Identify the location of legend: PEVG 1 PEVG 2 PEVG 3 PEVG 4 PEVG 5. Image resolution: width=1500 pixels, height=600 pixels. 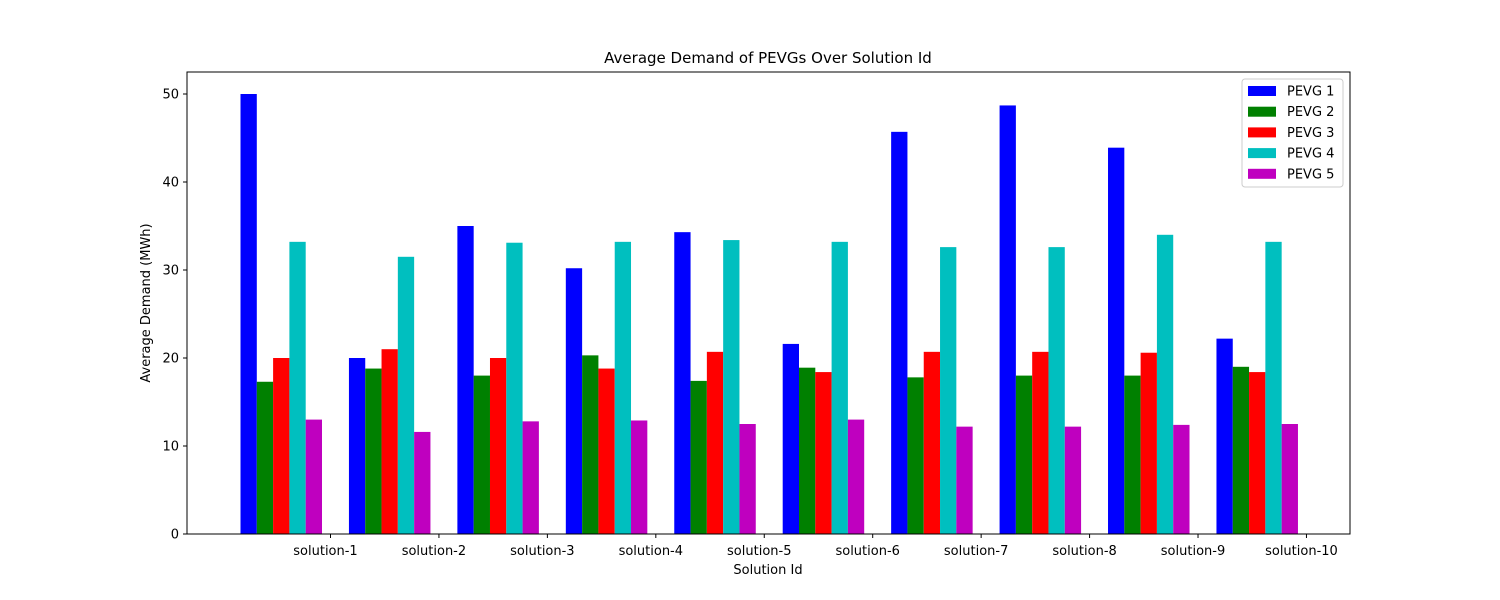
(1292, 133).